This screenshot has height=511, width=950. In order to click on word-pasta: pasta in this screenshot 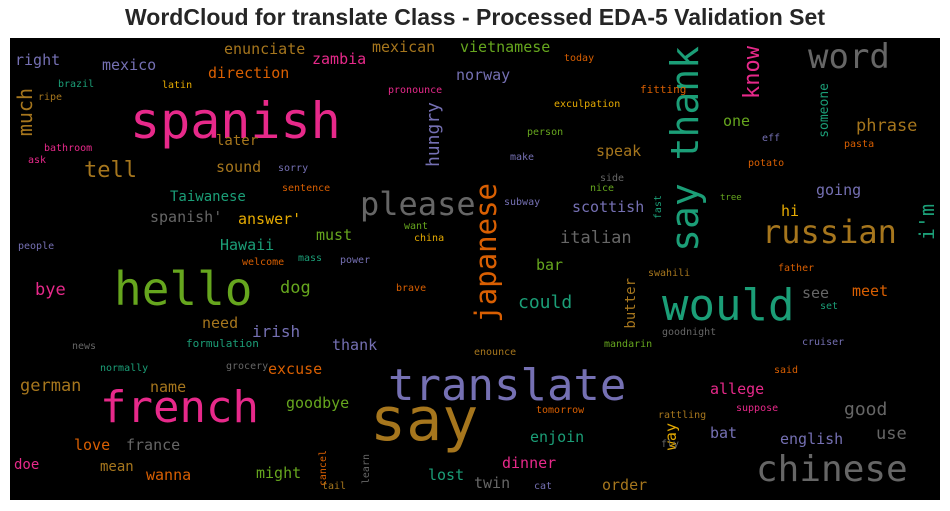, I will do `click(859, 144)`.